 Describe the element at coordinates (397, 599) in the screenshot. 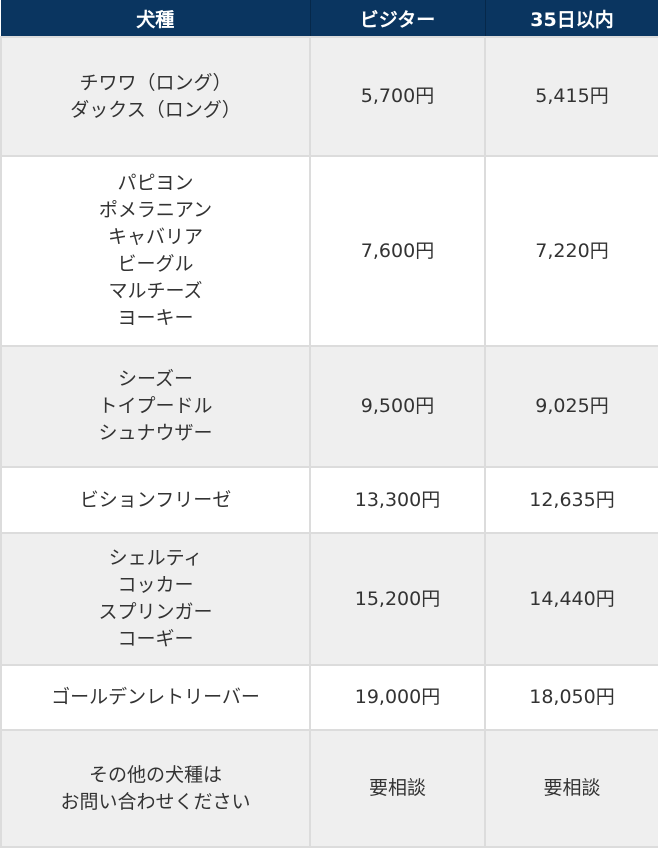

I see `visitor-price: 15,200円` at that location.